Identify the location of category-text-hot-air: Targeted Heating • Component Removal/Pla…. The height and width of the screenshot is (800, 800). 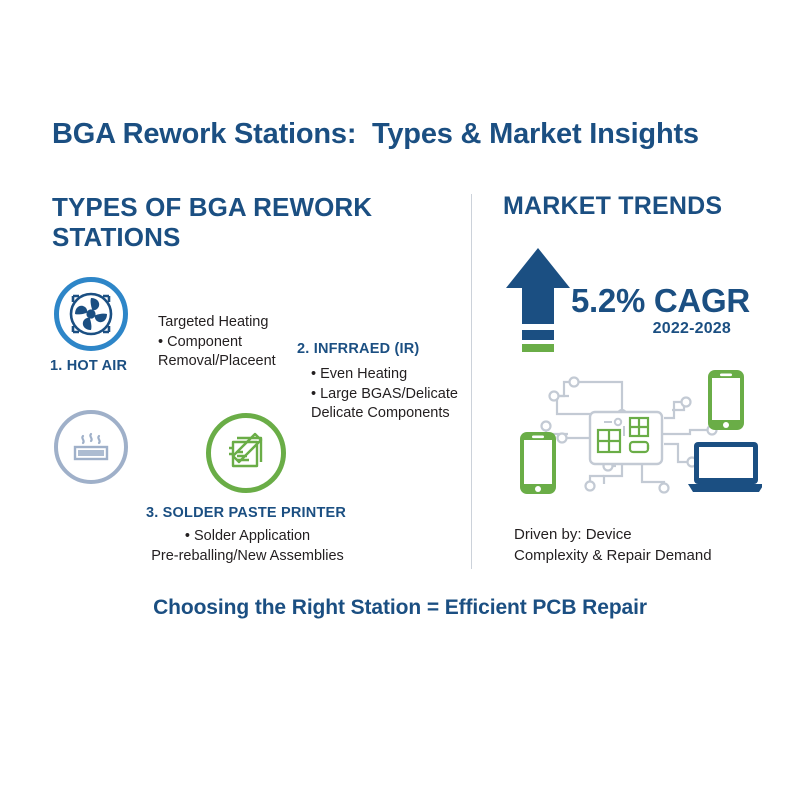
(243, 342).